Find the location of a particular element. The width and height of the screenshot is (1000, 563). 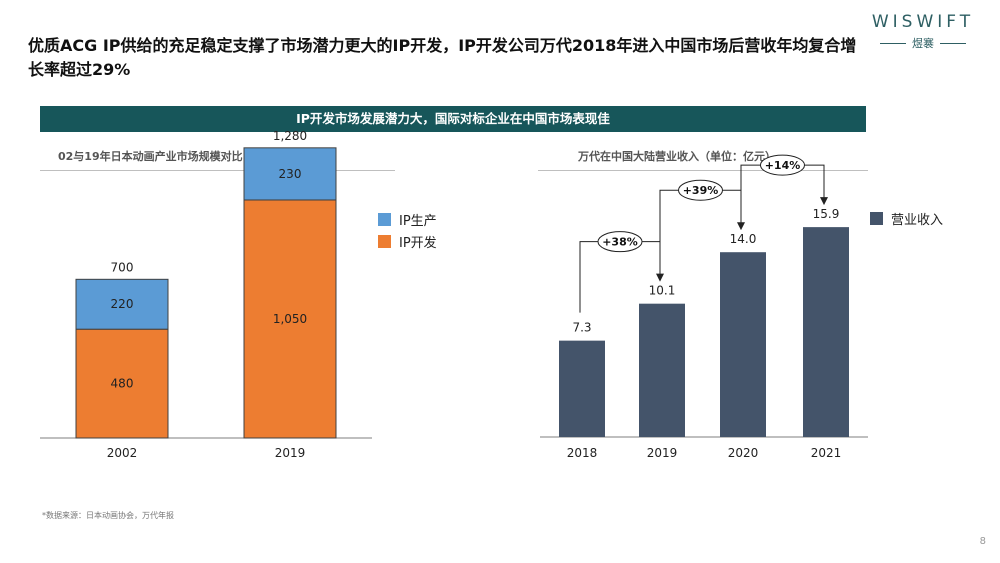

growth-label-3: +14% is located at coordinates (783, 165).